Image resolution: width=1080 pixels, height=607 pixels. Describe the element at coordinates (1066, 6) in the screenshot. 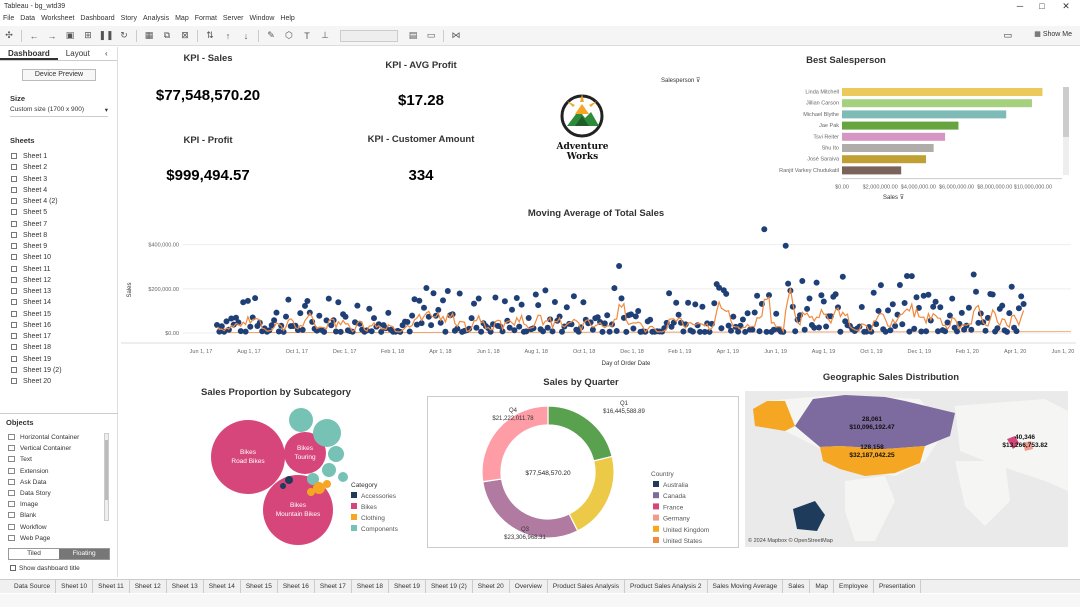

I see `close-button: ✕` at that location.